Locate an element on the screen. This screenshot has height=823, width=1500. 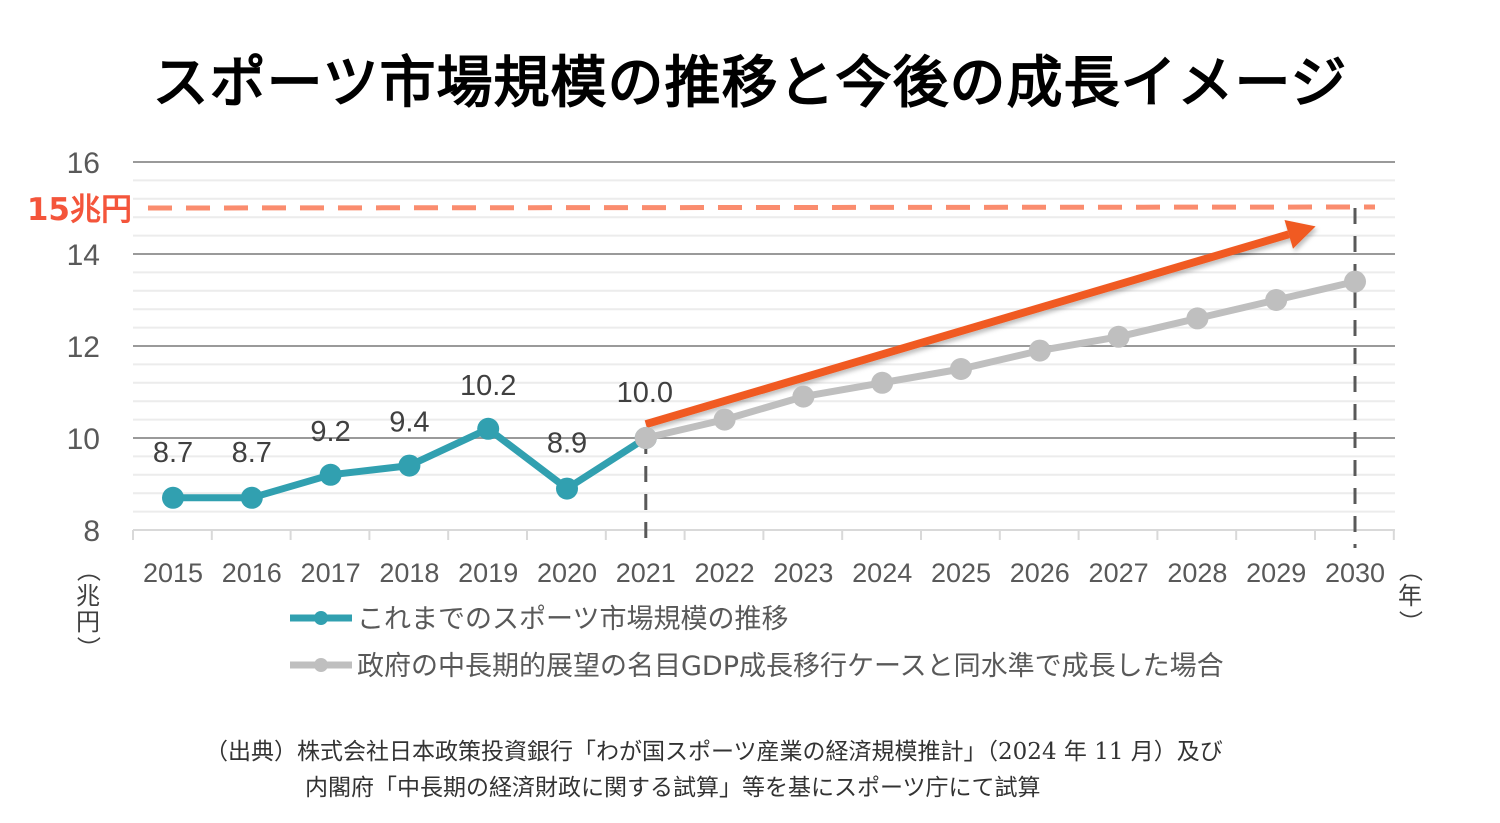
x-tick-label: 2021 is located at coordinates (646, 573).